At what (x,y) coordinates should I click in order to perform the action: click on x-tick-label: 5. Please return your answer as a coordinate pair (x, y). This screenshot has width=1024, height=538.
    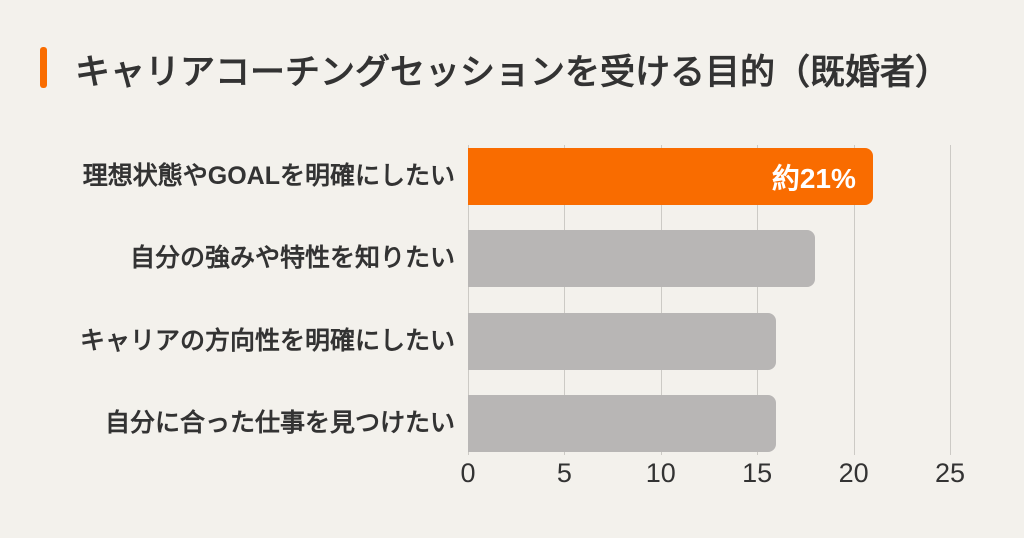
    Looking at the image, I should click on (564, 473).